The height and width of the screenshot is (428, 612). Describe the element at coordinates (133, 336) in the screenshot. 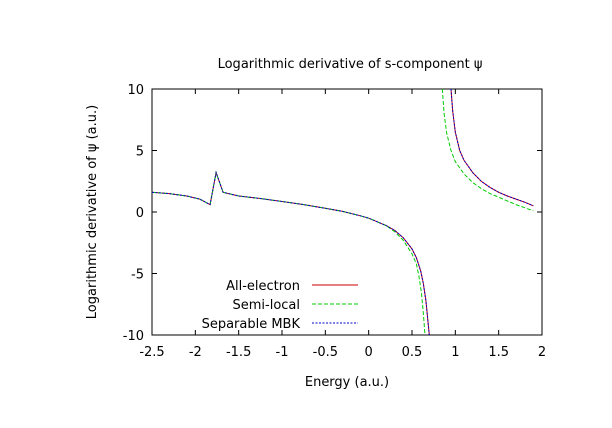

I see `y-tick-label: -10` at that location.